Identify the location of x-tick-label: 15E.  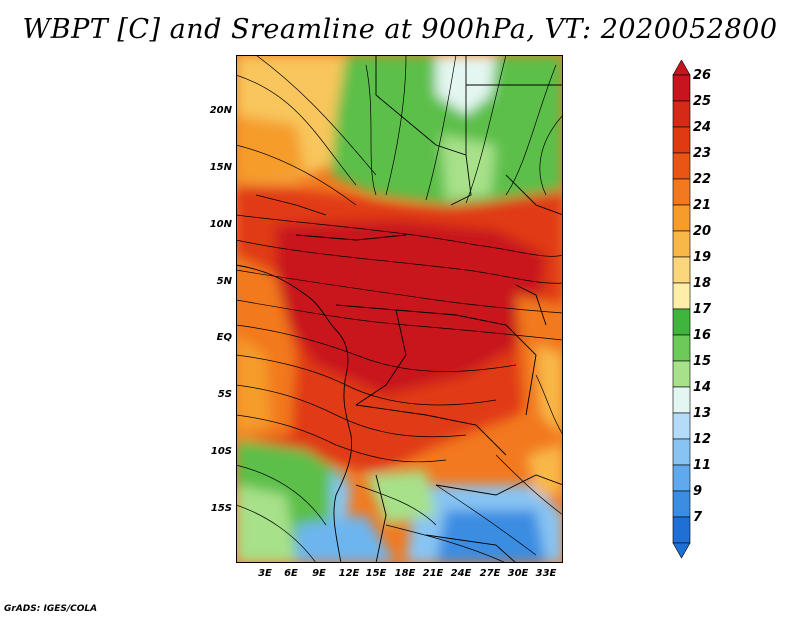
(376, 573).